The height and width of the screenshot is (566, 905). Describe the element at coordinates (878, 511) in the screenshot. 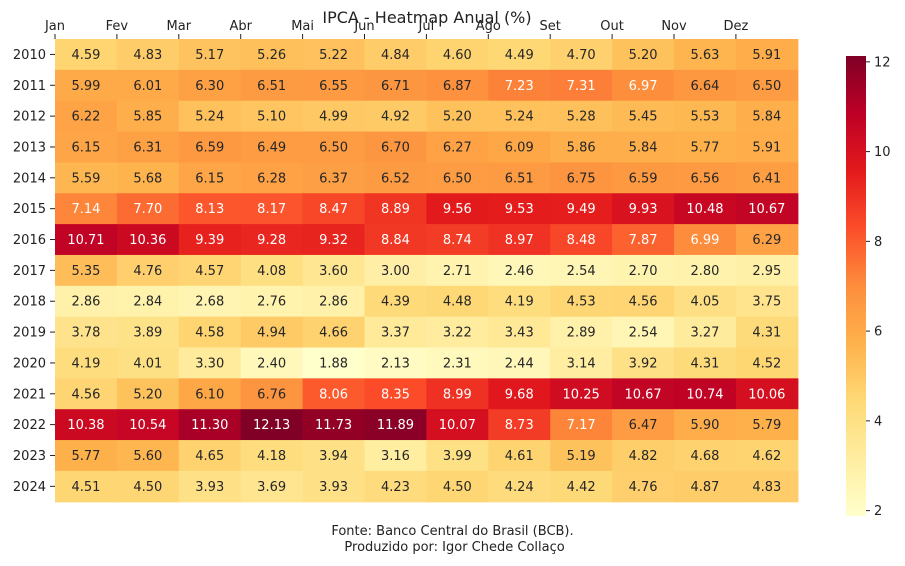

I see `colorbar-tick-label: 2` at that location.